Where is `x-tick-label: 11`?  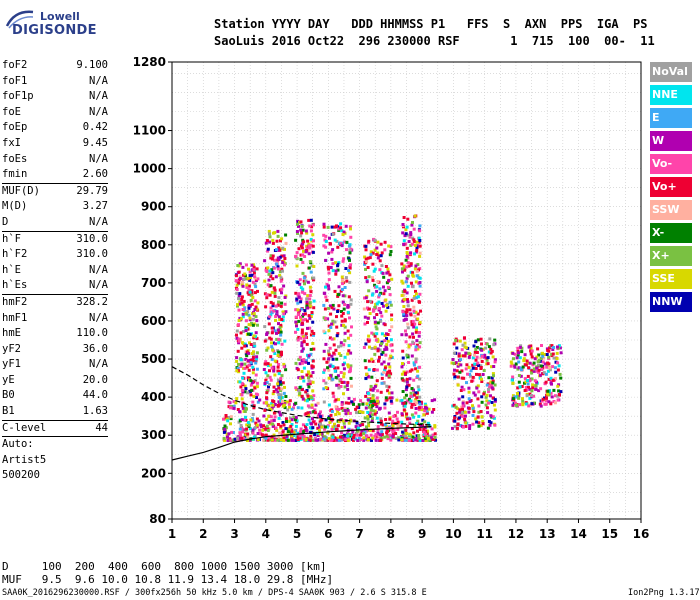
x-tick-label: 11 is located at coordinates (484, 534).